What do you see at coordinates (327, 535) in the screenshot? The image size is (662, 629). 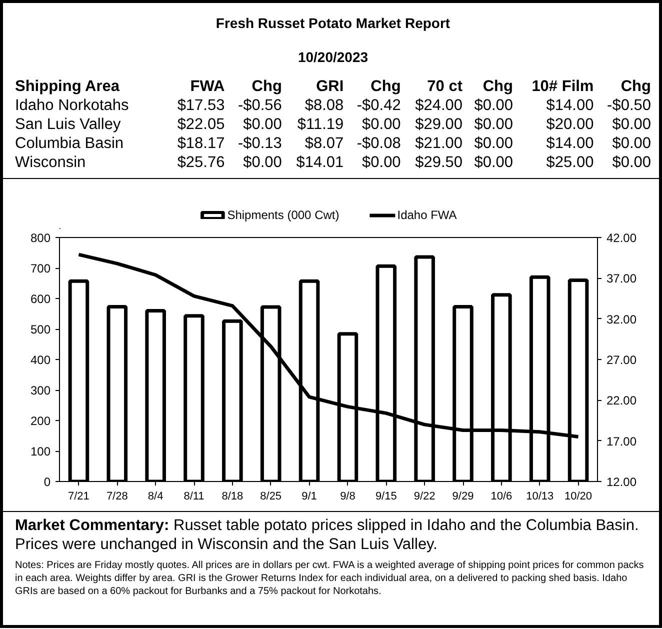 I see `text: Market Commentary: Russet table potato prices slipped in Idaho and the Columbia Basin. Prices were unchanged in Wisconsin and the San Luis Valley.` at bounding box center [327, 535].